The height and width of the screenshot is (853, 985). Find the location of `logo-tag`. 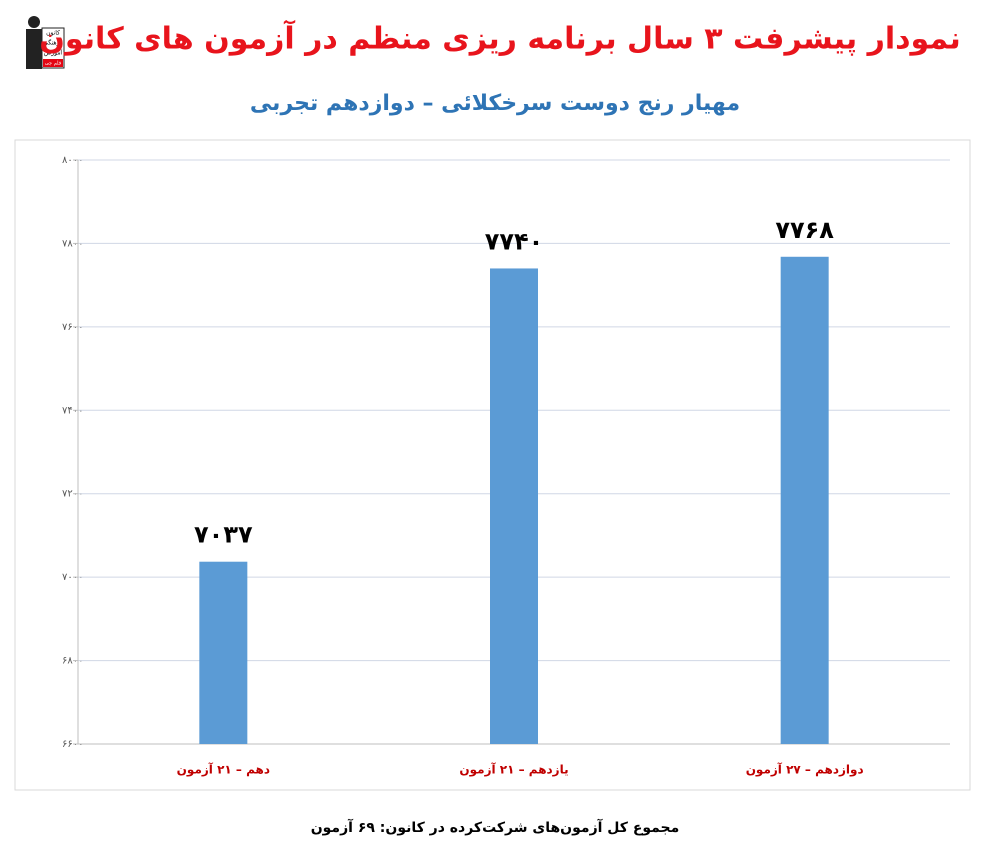

logo-tag is located at coordinates (53, 63).